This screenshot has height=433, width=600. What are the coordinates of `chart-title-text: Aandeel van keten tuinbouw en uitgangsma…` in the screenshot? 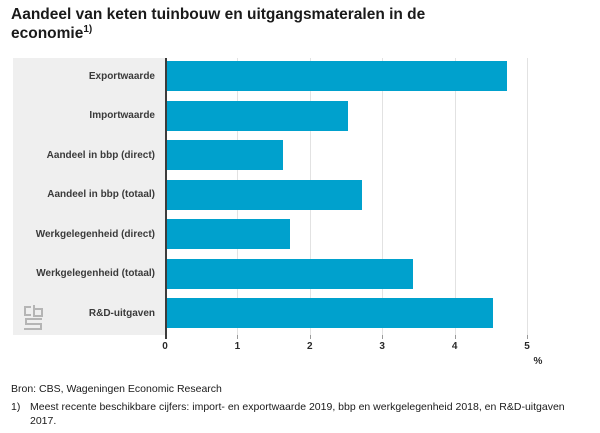 It's located at (218, 24).